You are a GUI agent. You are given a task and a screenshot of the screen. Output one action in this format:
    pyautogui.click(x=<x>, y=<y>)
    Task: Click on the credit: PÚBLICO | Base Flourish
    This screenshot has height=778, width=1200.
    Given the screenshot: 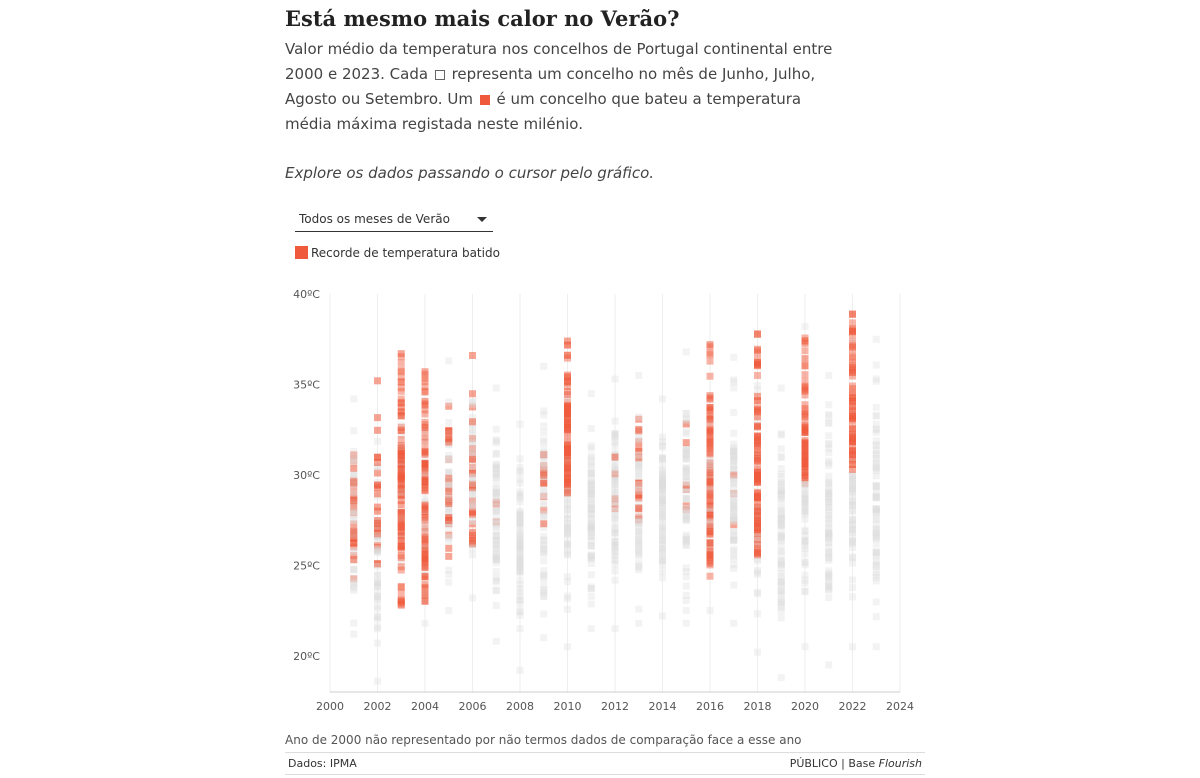 What is the action you would take?
    pyautogui.click(x=856, y=763)
    